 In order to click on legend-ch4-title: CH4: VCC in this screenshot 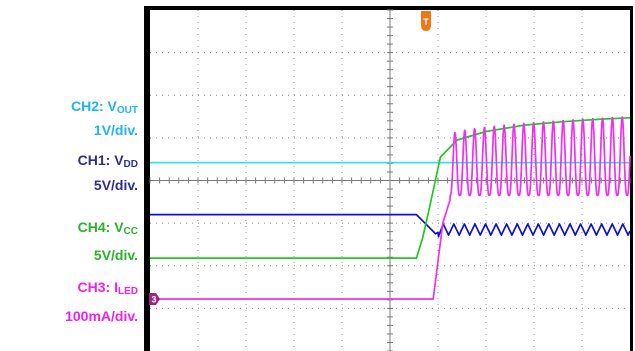, I will do `click(107, 228)`.